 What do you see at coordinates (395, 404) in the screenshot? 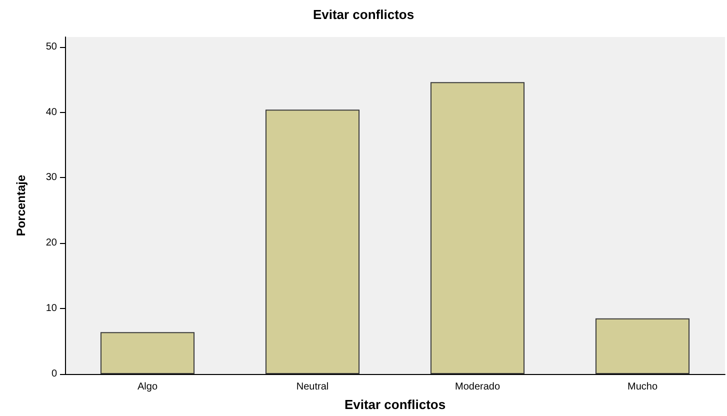
I see `x-axis-title: Evitar conflictos` at bounding box center [395, 404].